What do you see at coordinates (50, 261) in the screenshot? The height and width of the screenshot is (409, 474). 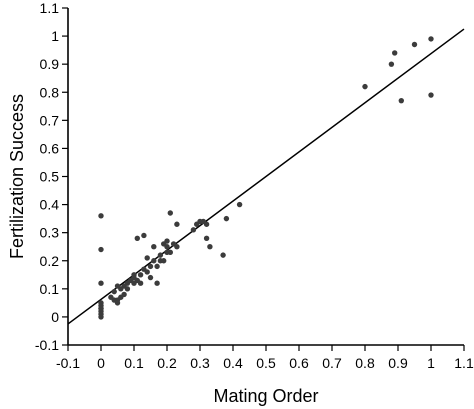 I see `y-tick-label: 0.2` at bounding box center [50, 261].